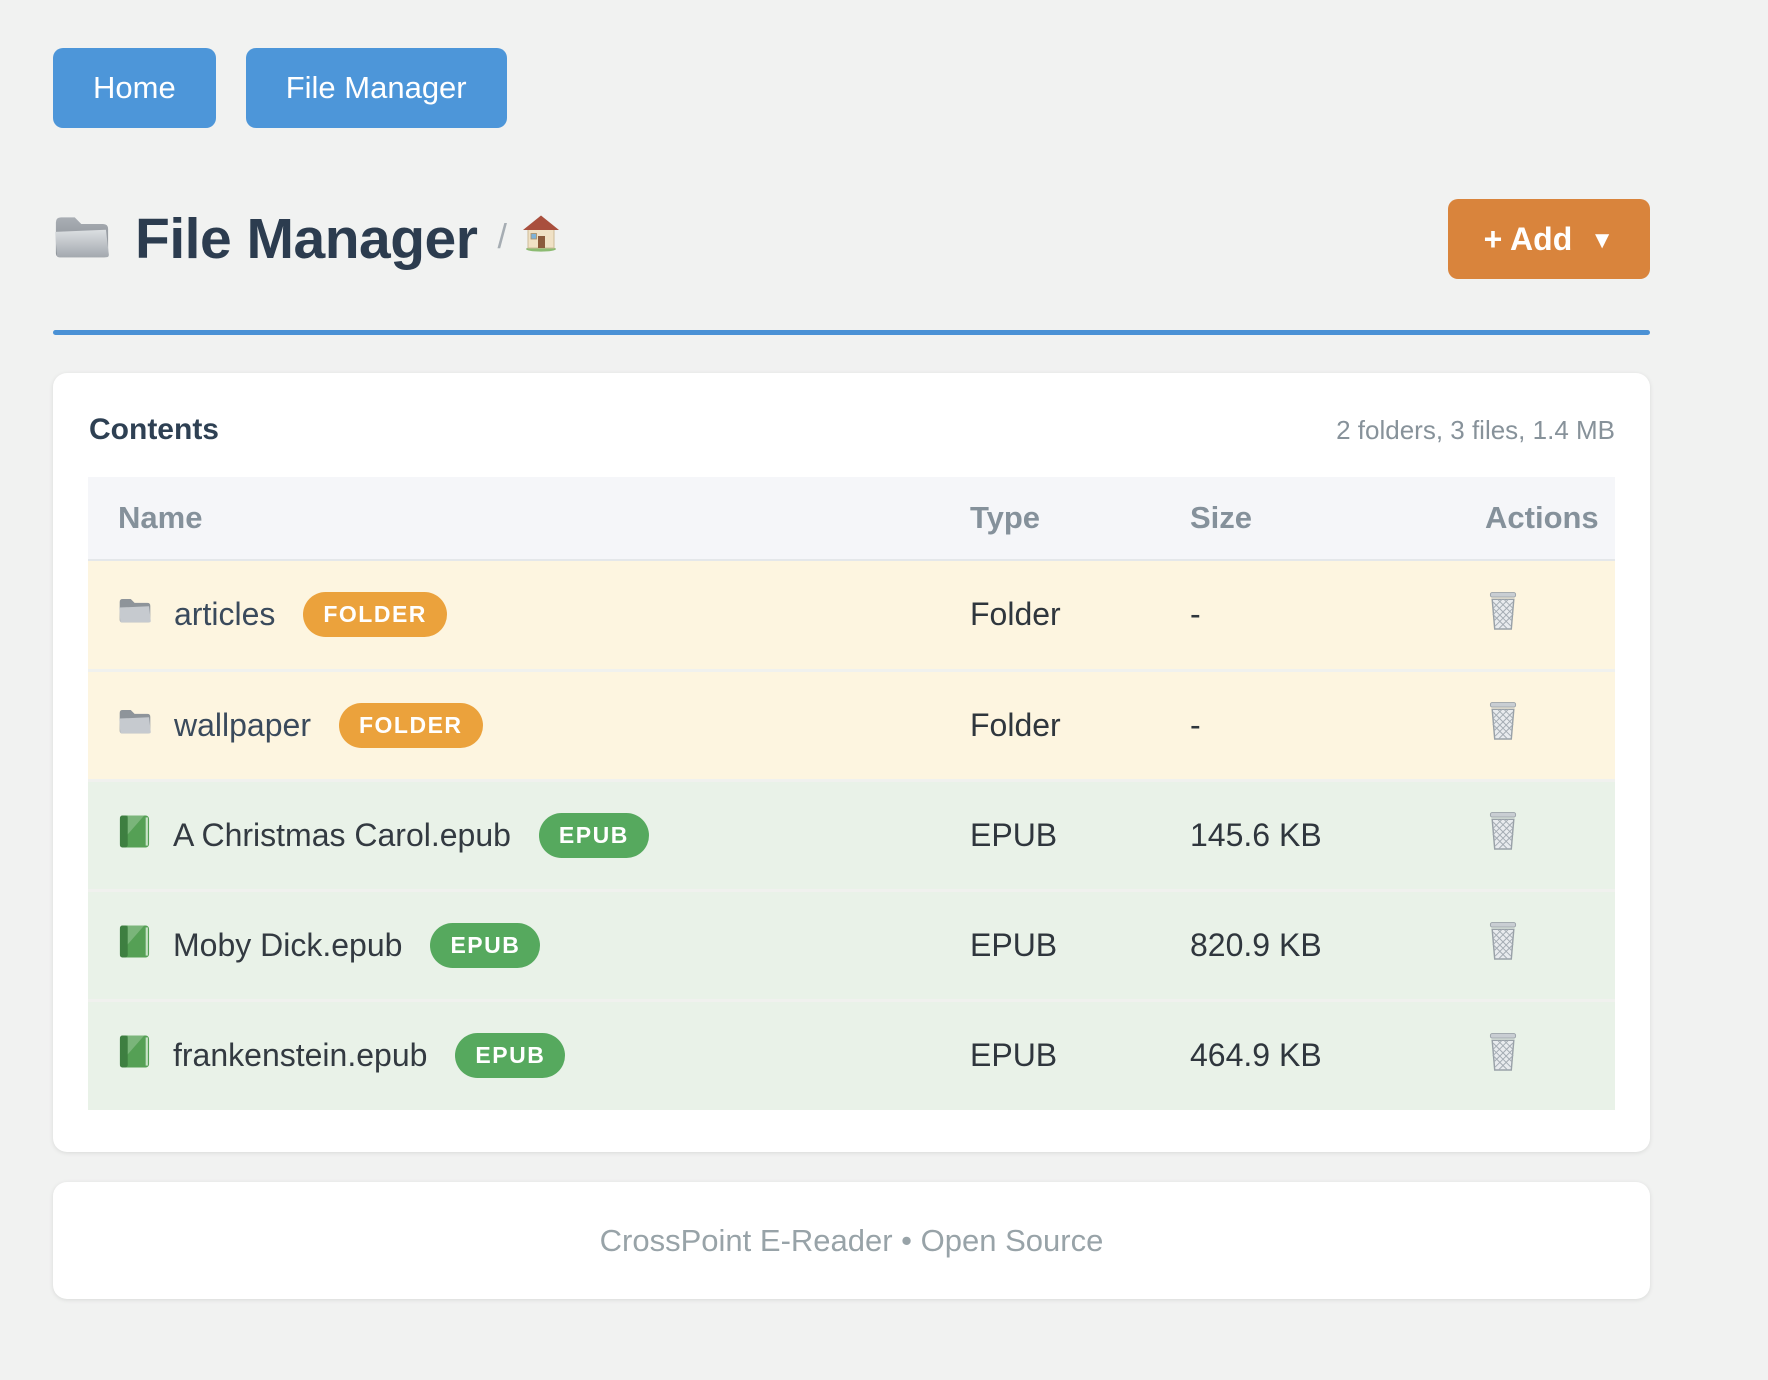 The image size is (1768, 1380). I want to click on page-title: File Manager, so click(306, 239).